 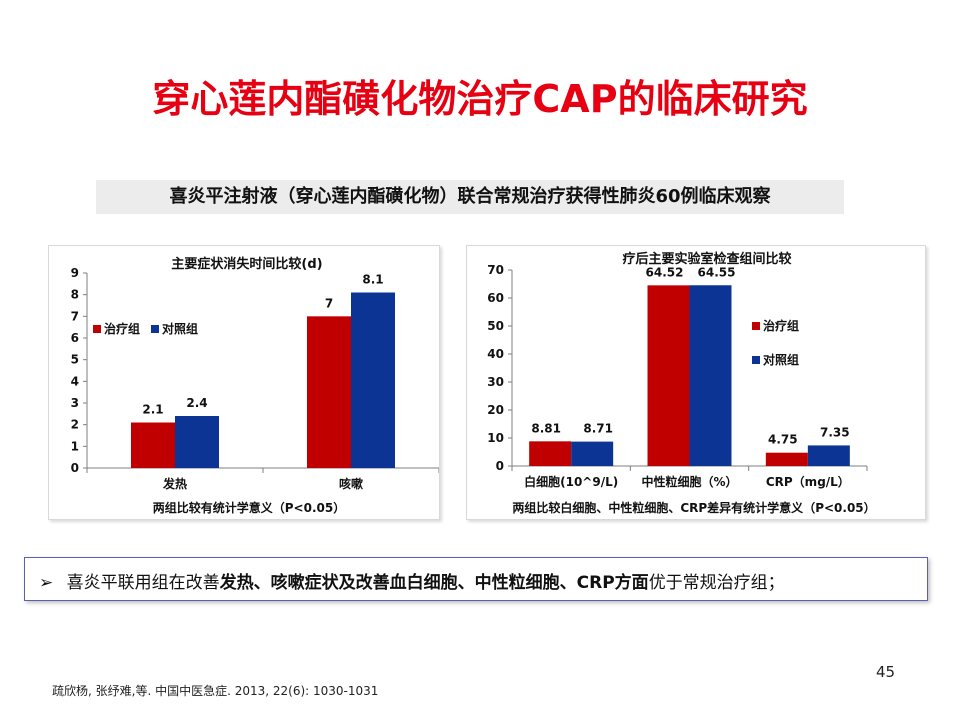 What do you see at coordinates (152, 410) in the screenshot?
I see `data-label: 2.1` at bounding box center [152, 410].